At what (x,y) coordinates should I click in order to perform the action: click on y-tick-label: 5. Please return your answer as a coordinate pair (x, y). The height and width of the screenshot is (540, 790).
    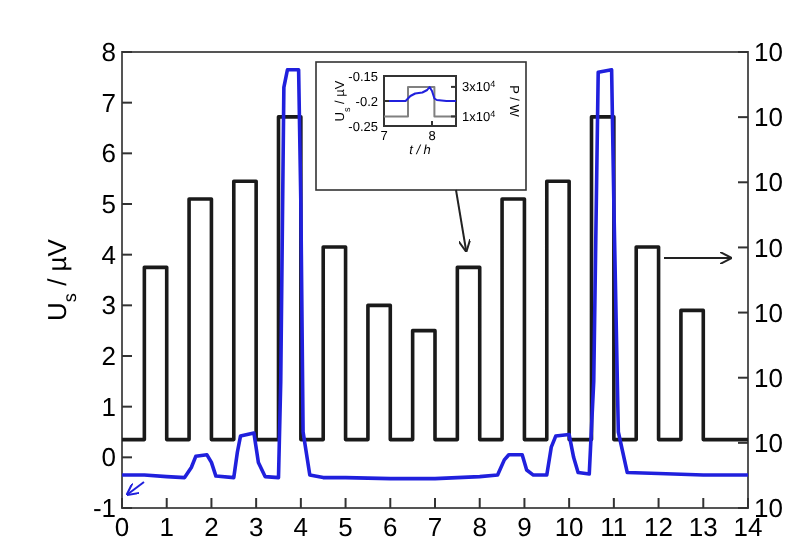
    Looking at the image, I should click on (108, 204).